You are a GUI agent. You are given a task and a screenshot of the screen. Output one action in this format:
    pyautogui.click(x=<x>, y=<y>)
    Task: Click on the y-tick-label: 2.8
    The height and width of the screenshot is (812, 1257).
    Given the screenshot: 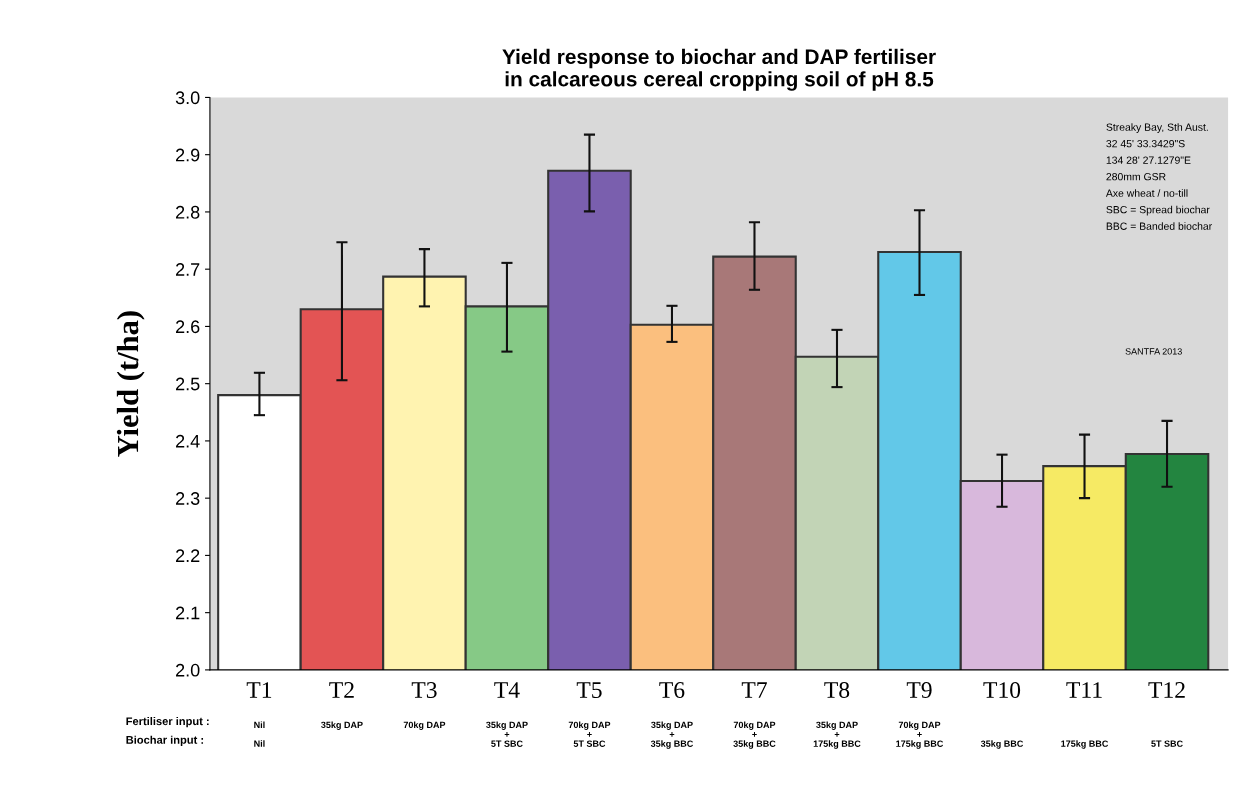 What is the action you would take?
    pyautogui.click(x=188, y=212)
    